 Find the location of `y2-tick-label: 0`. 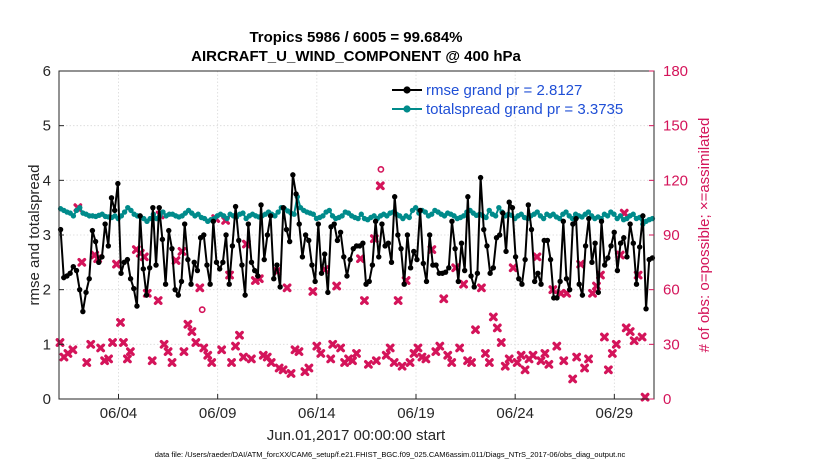

y2-tick-label: 0 is located at coordinates (667, 399).